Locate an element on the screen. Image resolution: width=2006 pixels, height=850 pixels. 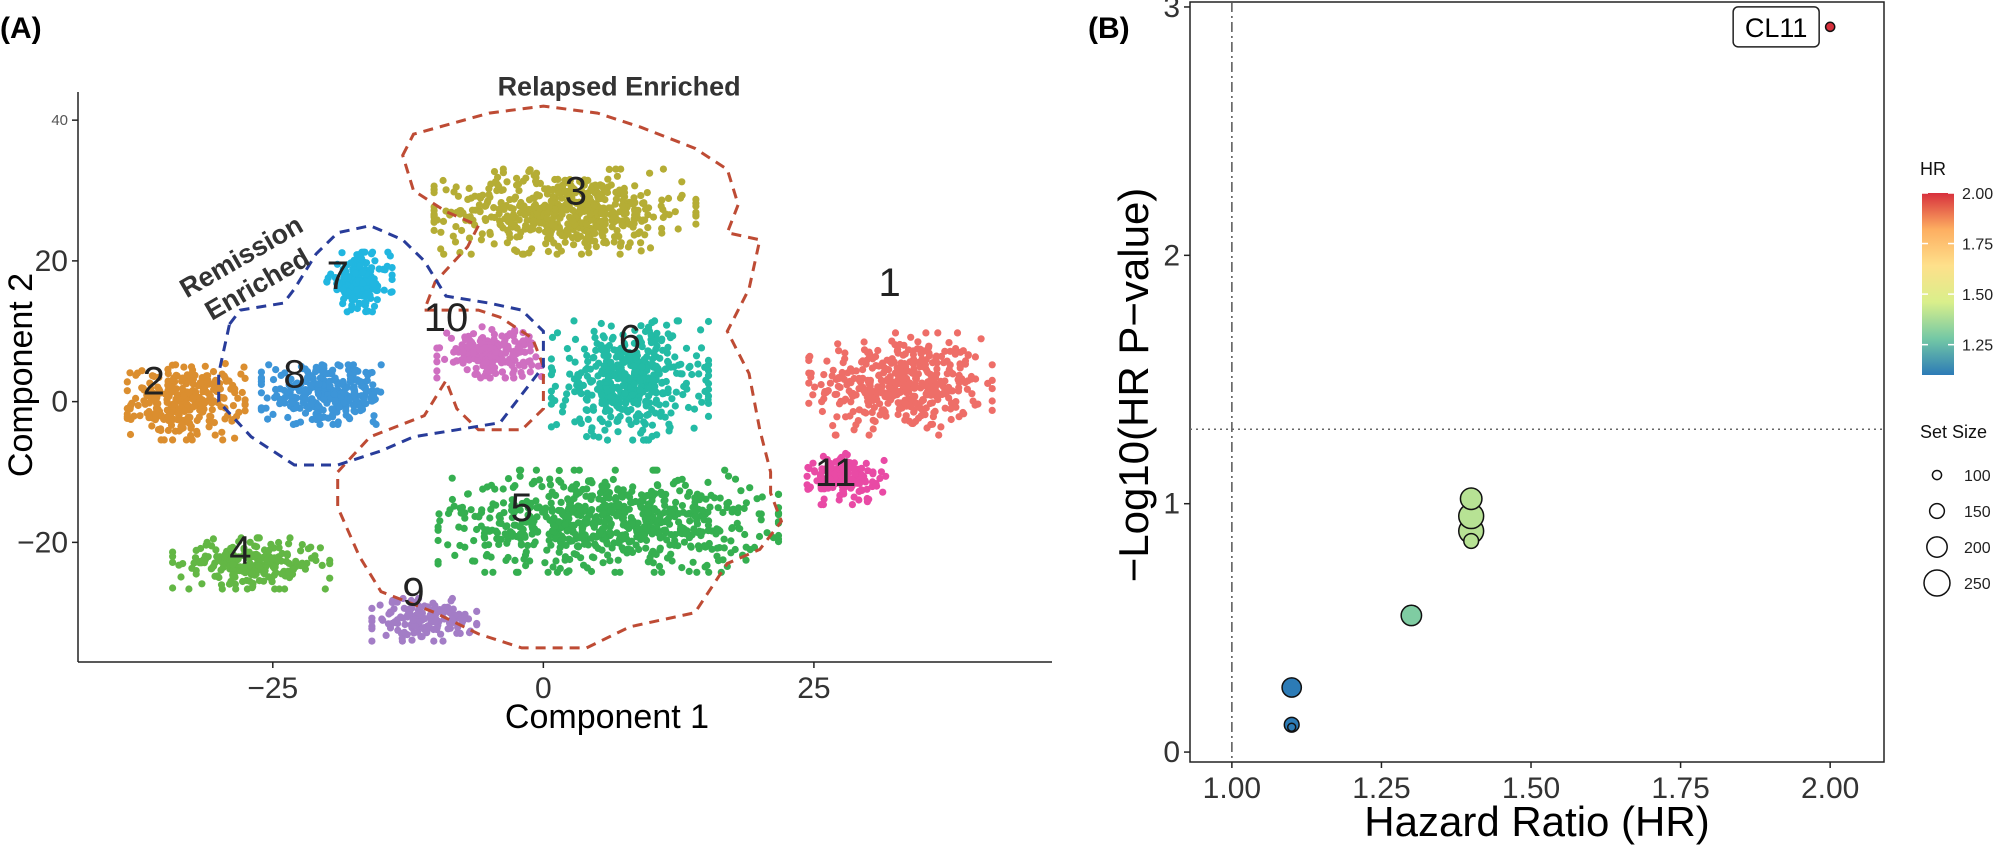
hr-point is located at coordinates (1411, 615).